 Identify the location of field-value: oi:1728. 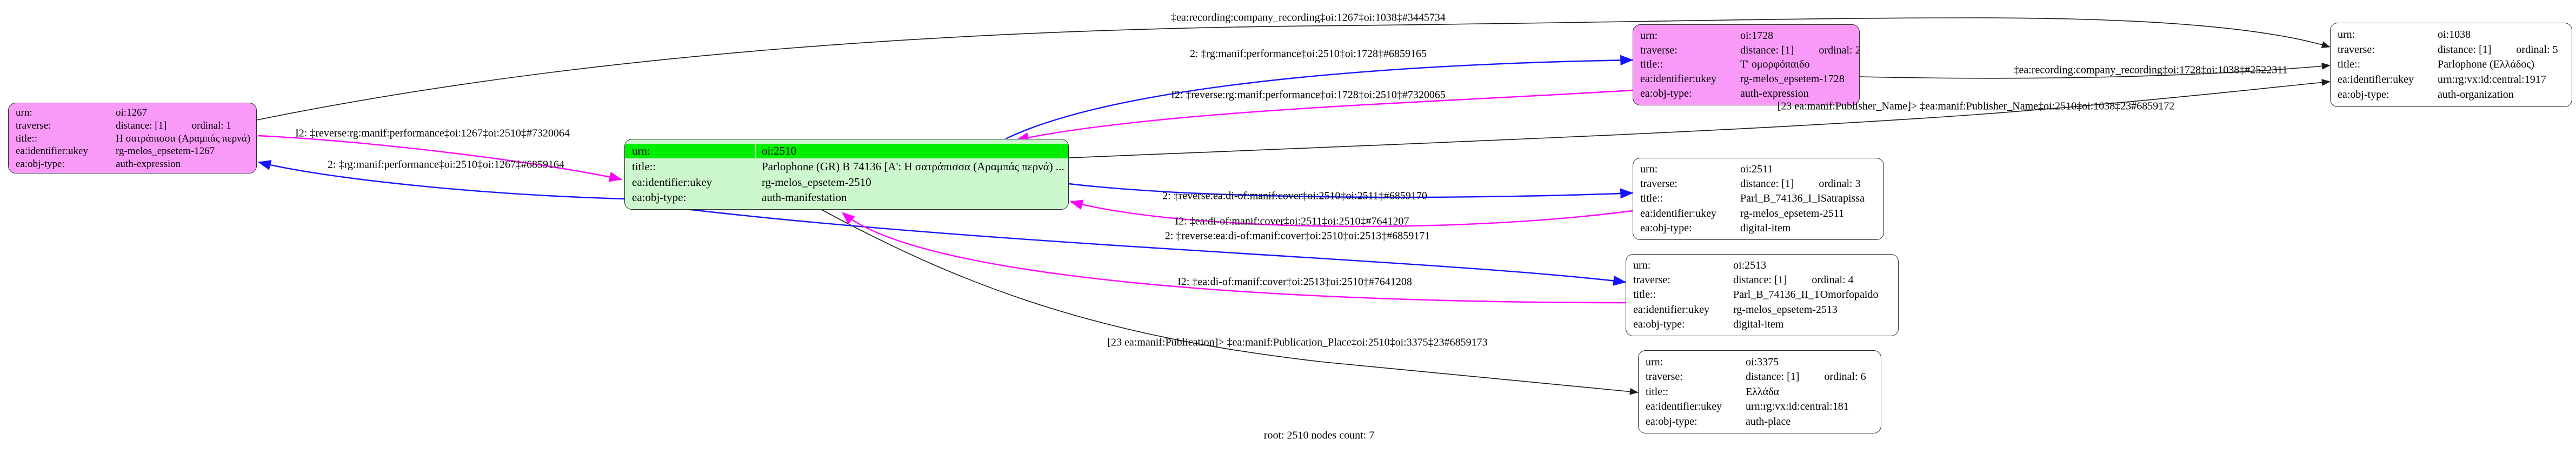
(1757, 35).